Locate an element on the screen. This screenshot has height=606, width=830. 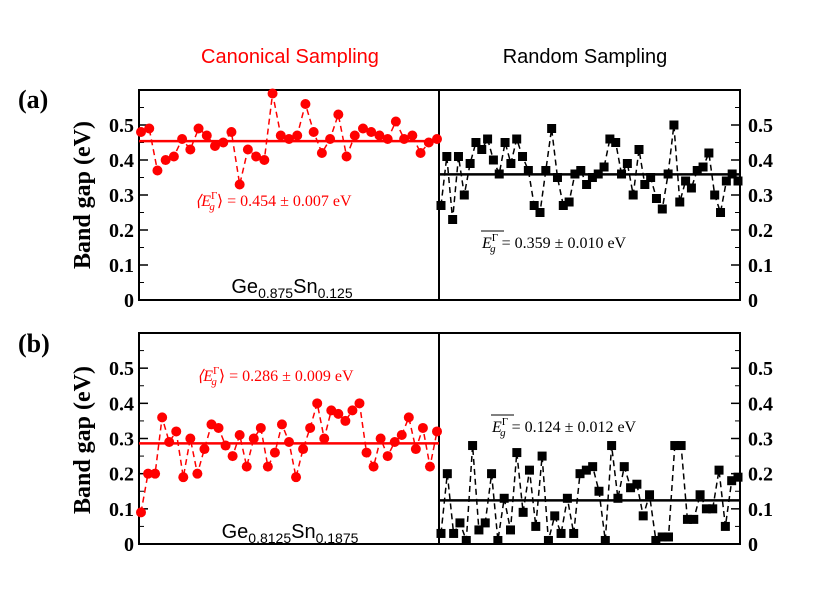
canonical-column-title: Canonical Sampling is located at coordinates (290, 57).